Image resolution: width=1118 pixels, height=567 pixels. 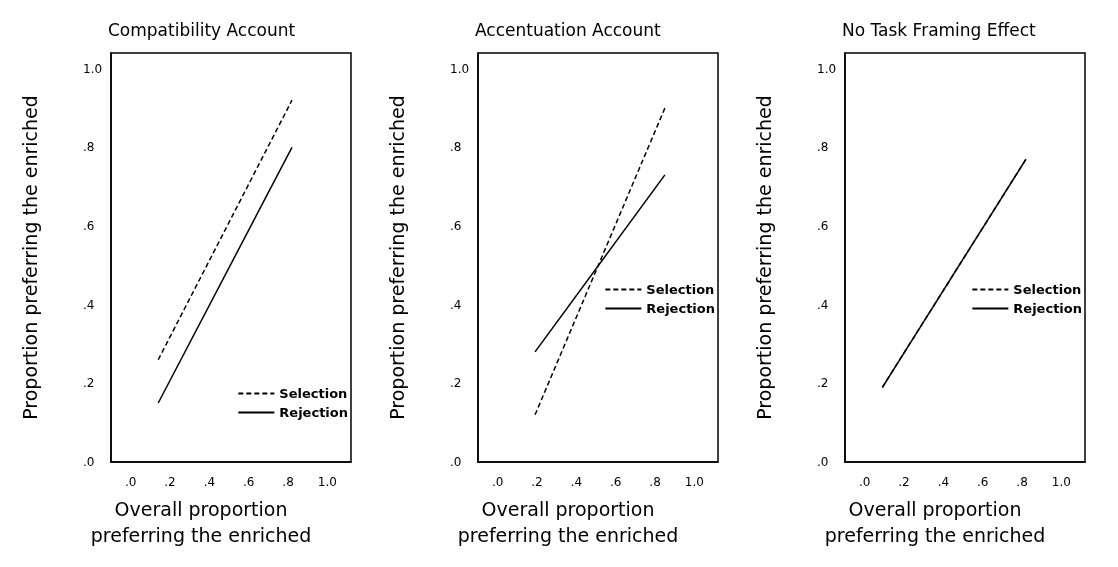 What do you see at coordinates (568, 29) in the screenshot?
I see `chart-title: Accentuation Account` at bounding box center [568, 29].